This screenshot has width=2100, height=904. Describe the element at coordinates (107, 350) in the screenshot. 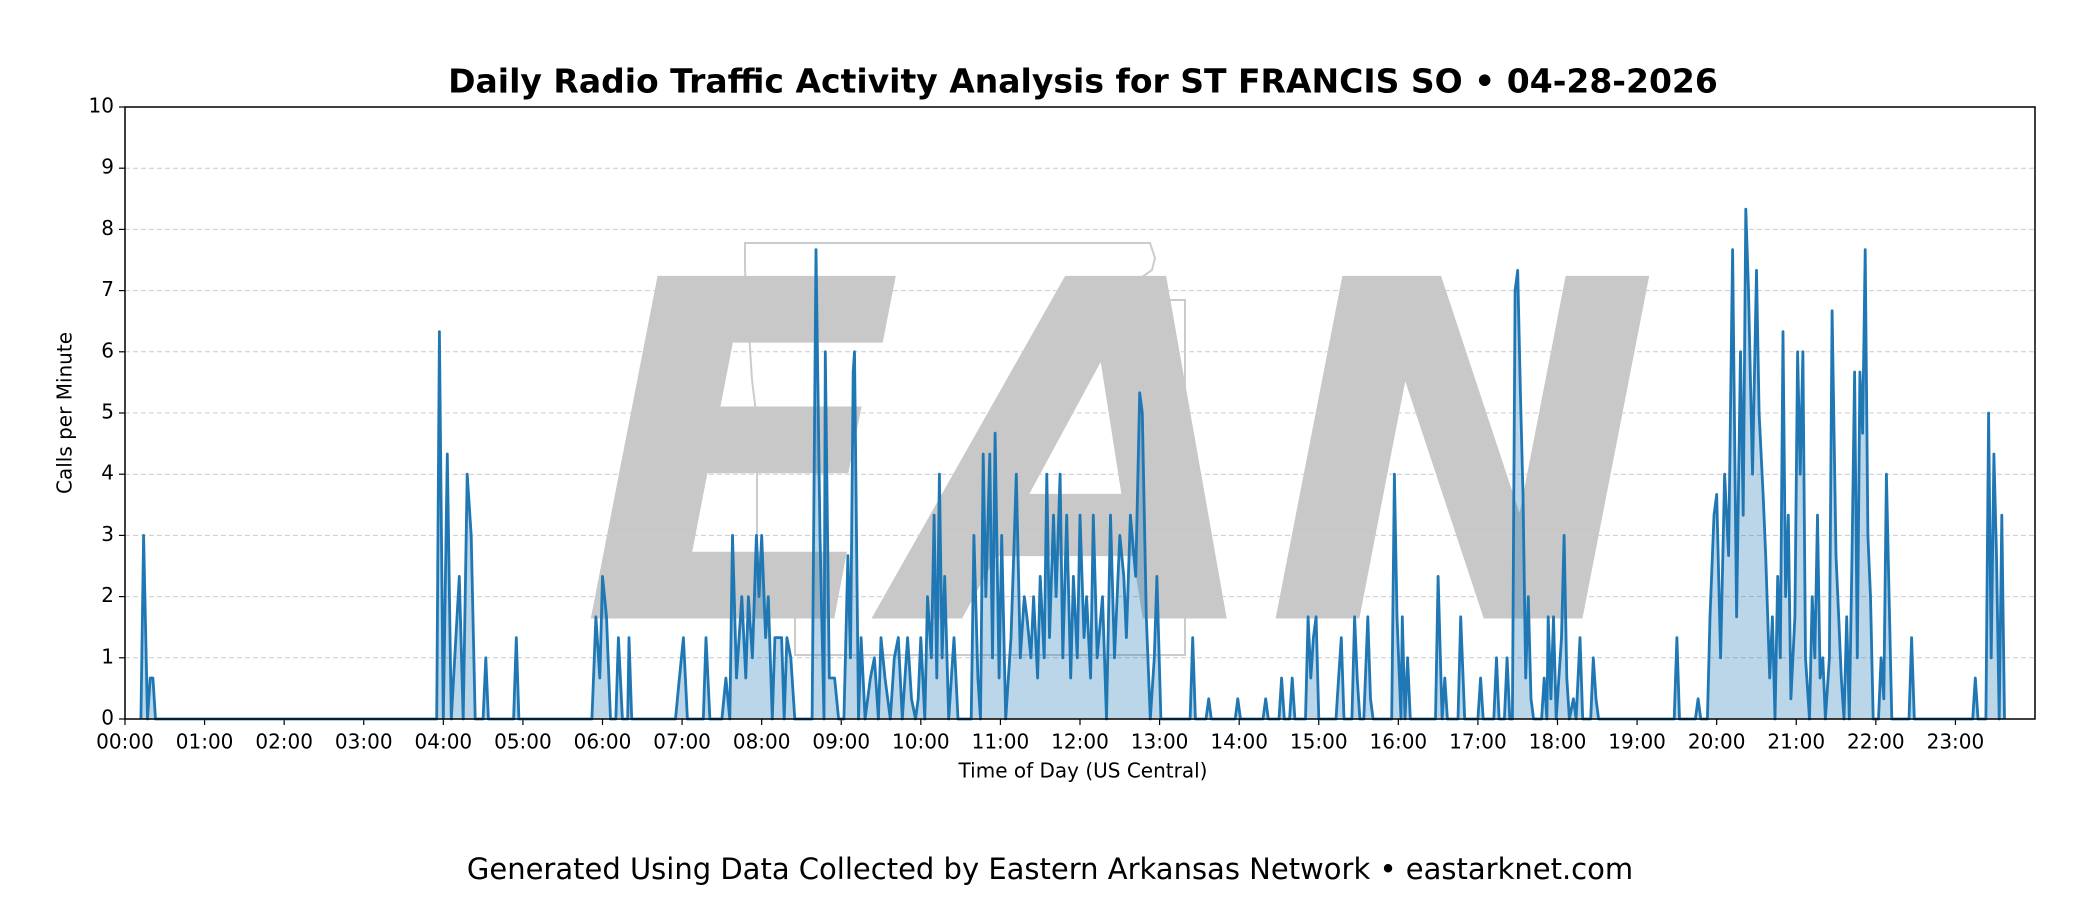

I see `y-tick-label: 6` at that location.